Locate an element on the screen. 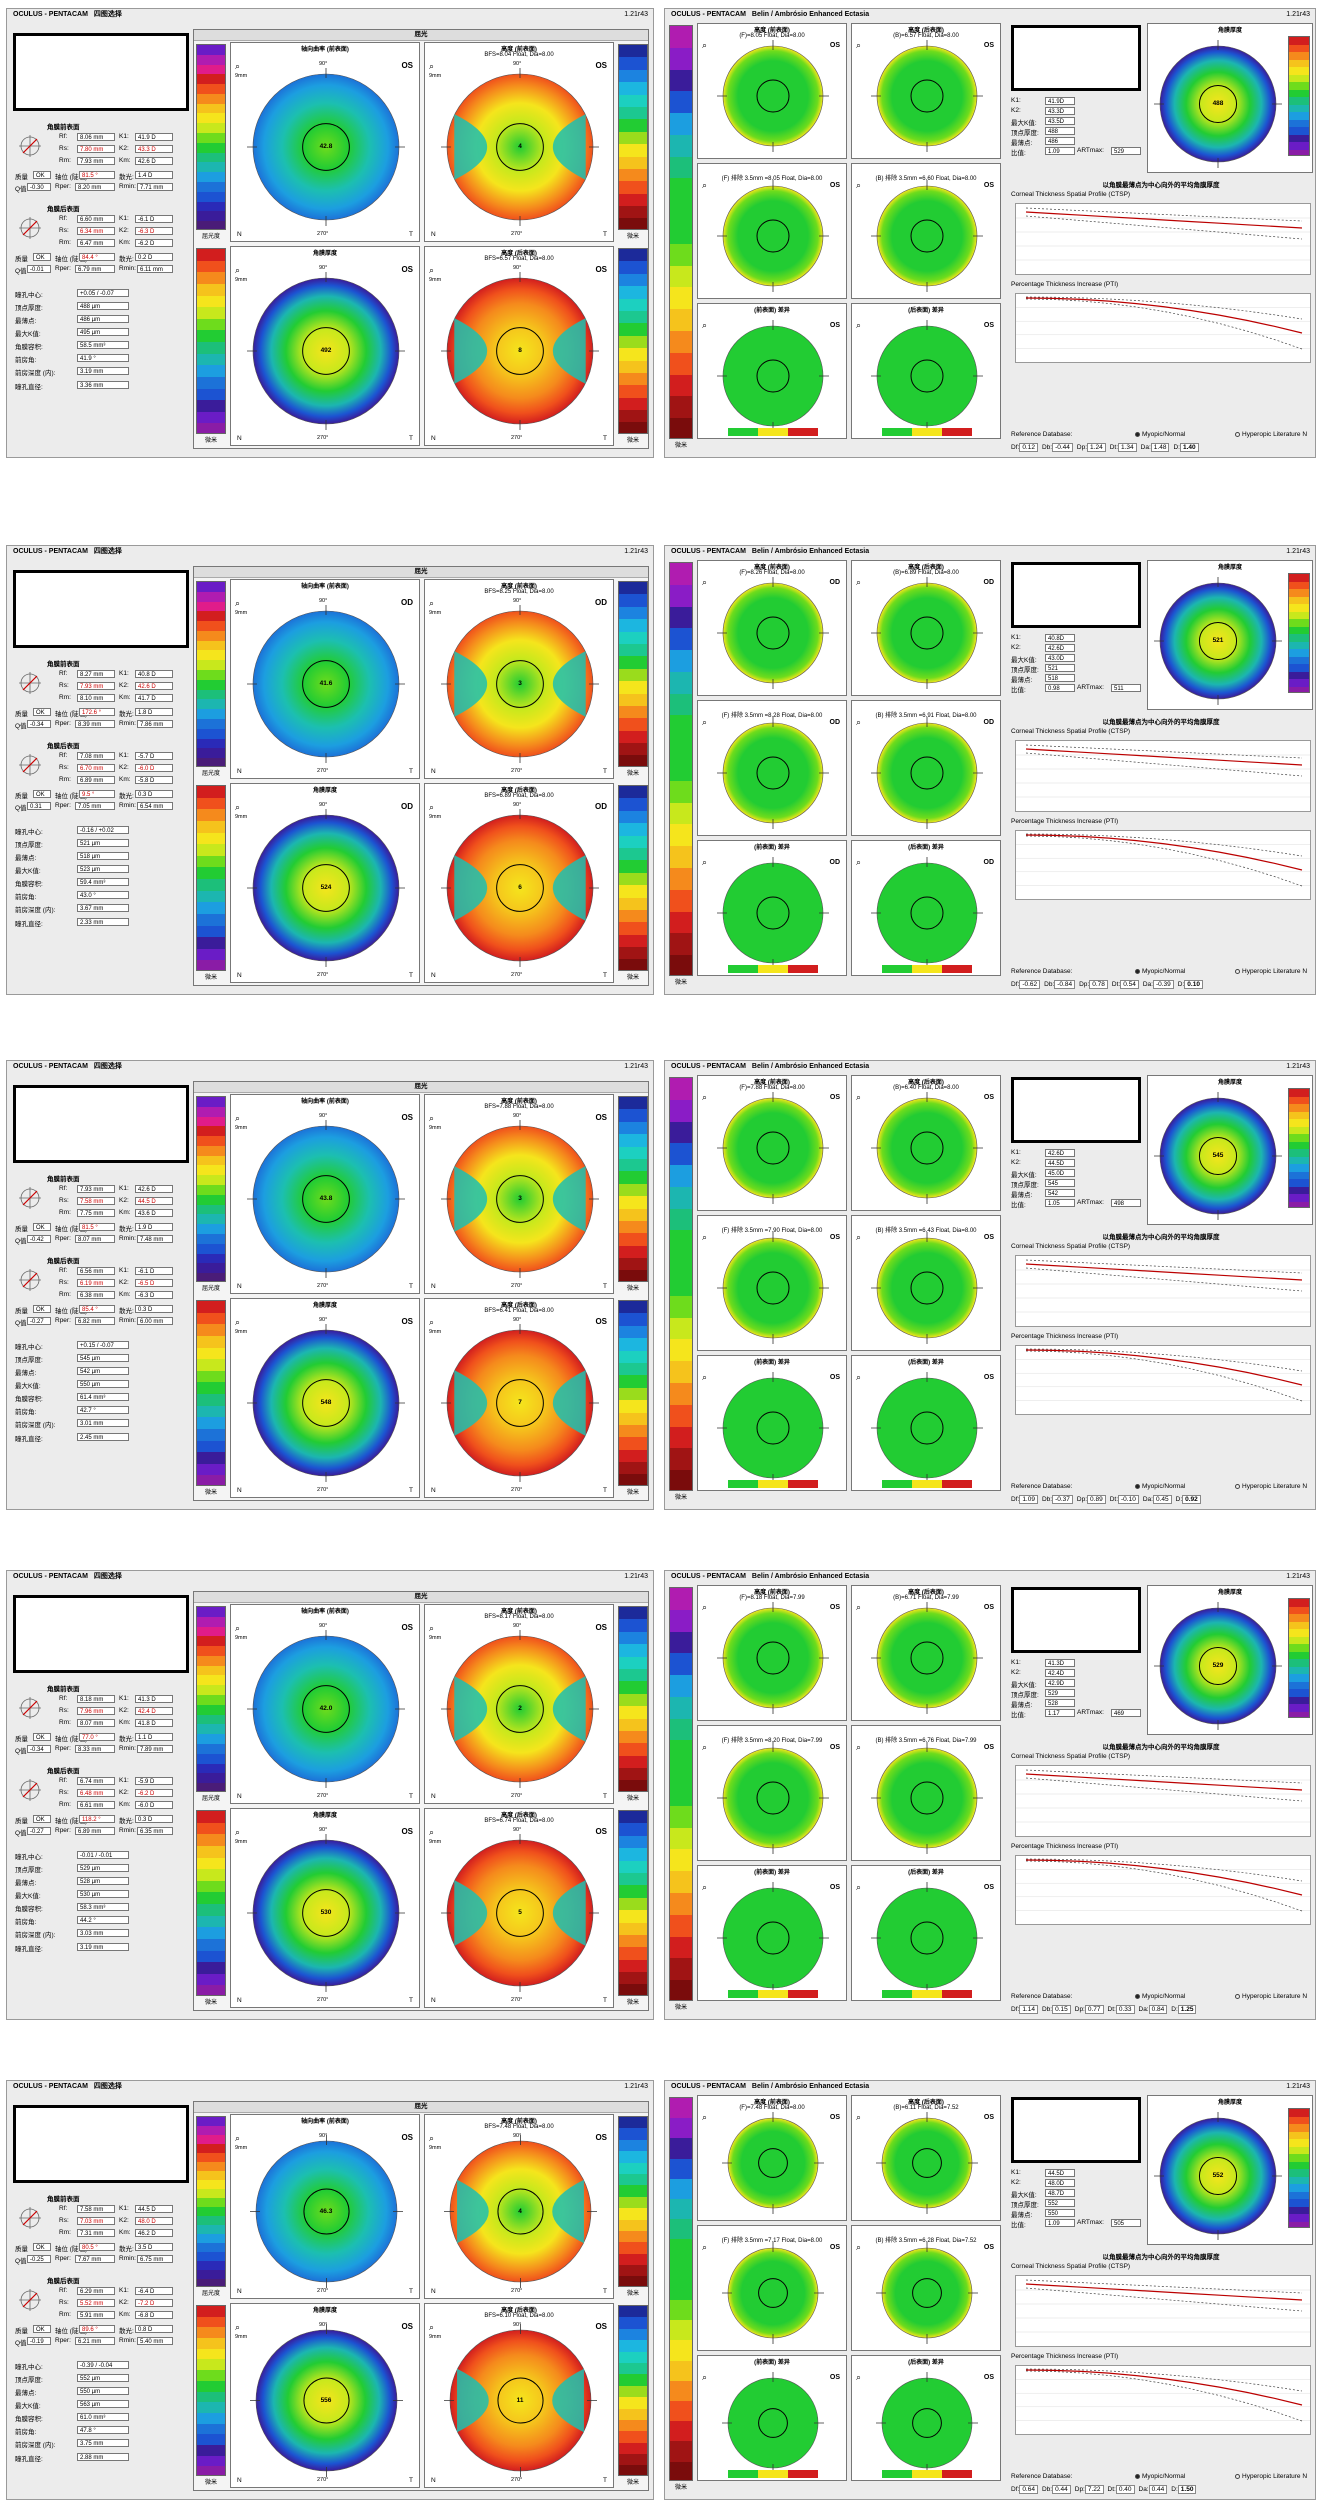  eye-label: OD is located at coordinates (835, 582).